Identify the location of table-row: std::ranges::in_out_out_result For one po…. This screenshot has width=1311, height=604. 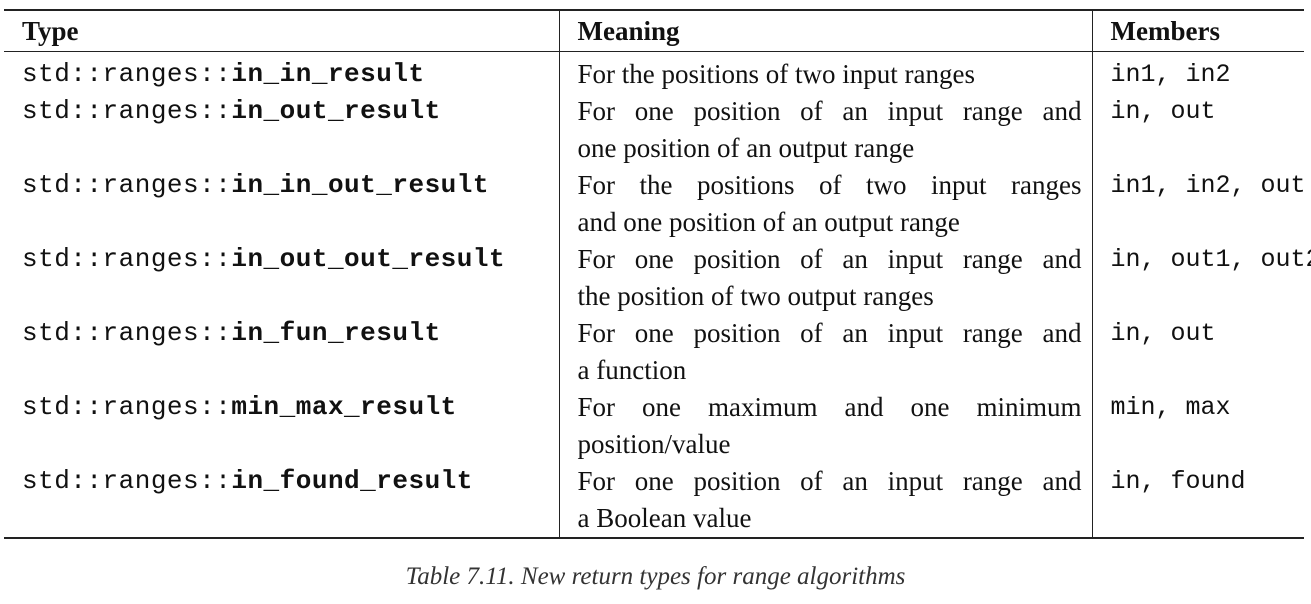
(657, 278).